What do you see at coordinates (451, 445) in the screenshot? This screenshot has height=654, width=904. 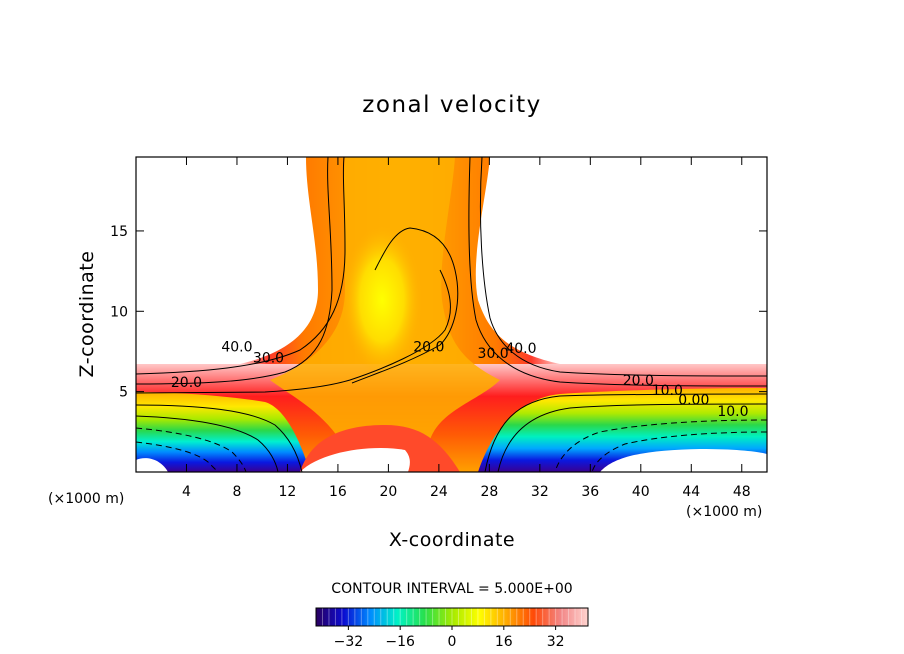 I see `negative-contour-lines` at bounding box center [451, 445].